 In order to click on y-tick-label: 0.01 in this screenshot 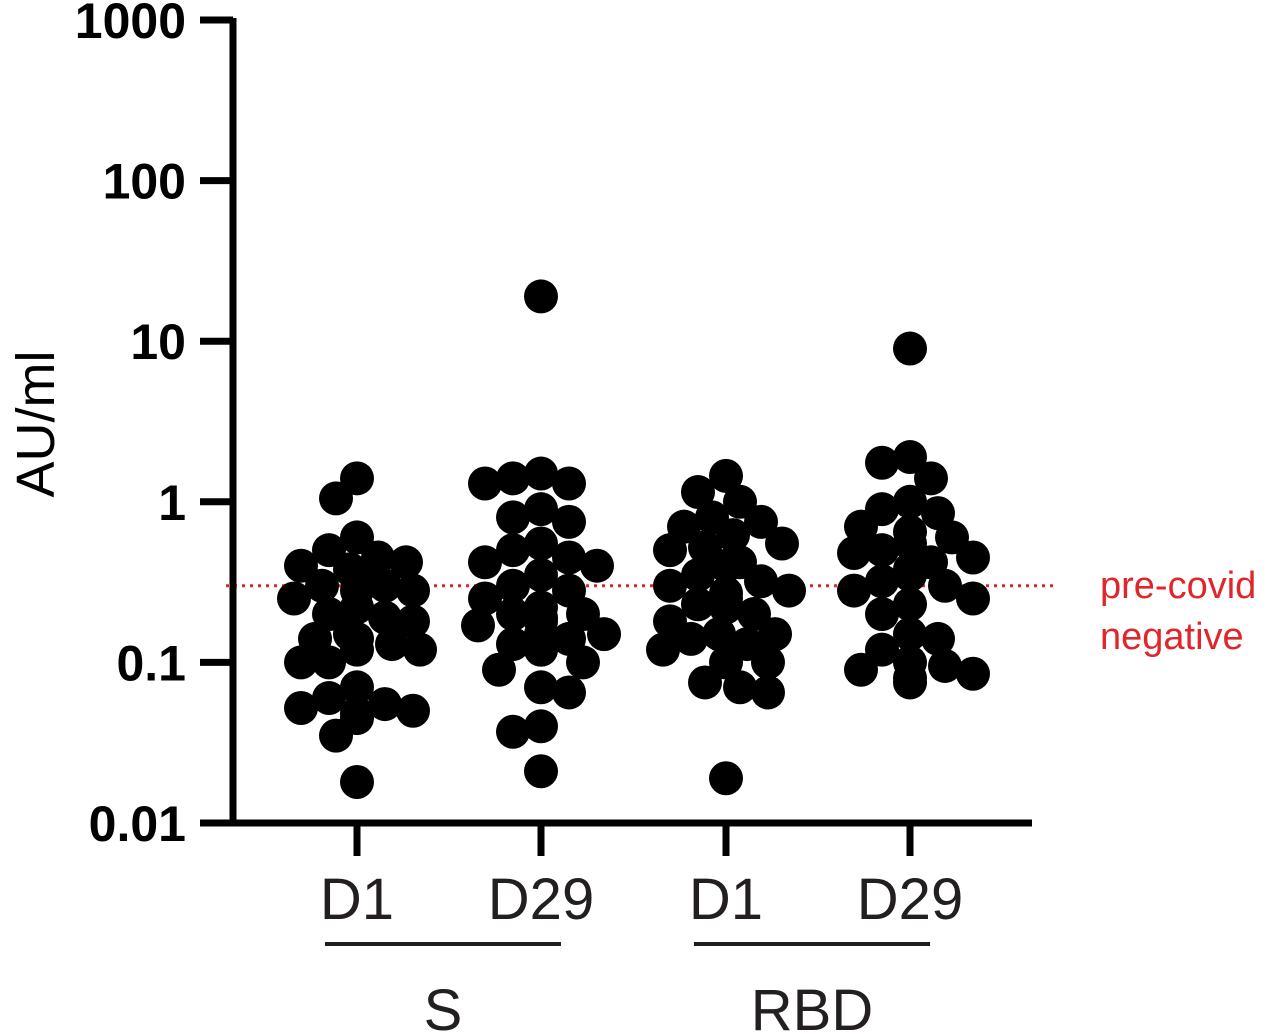, I will do `click(137, 824)`.